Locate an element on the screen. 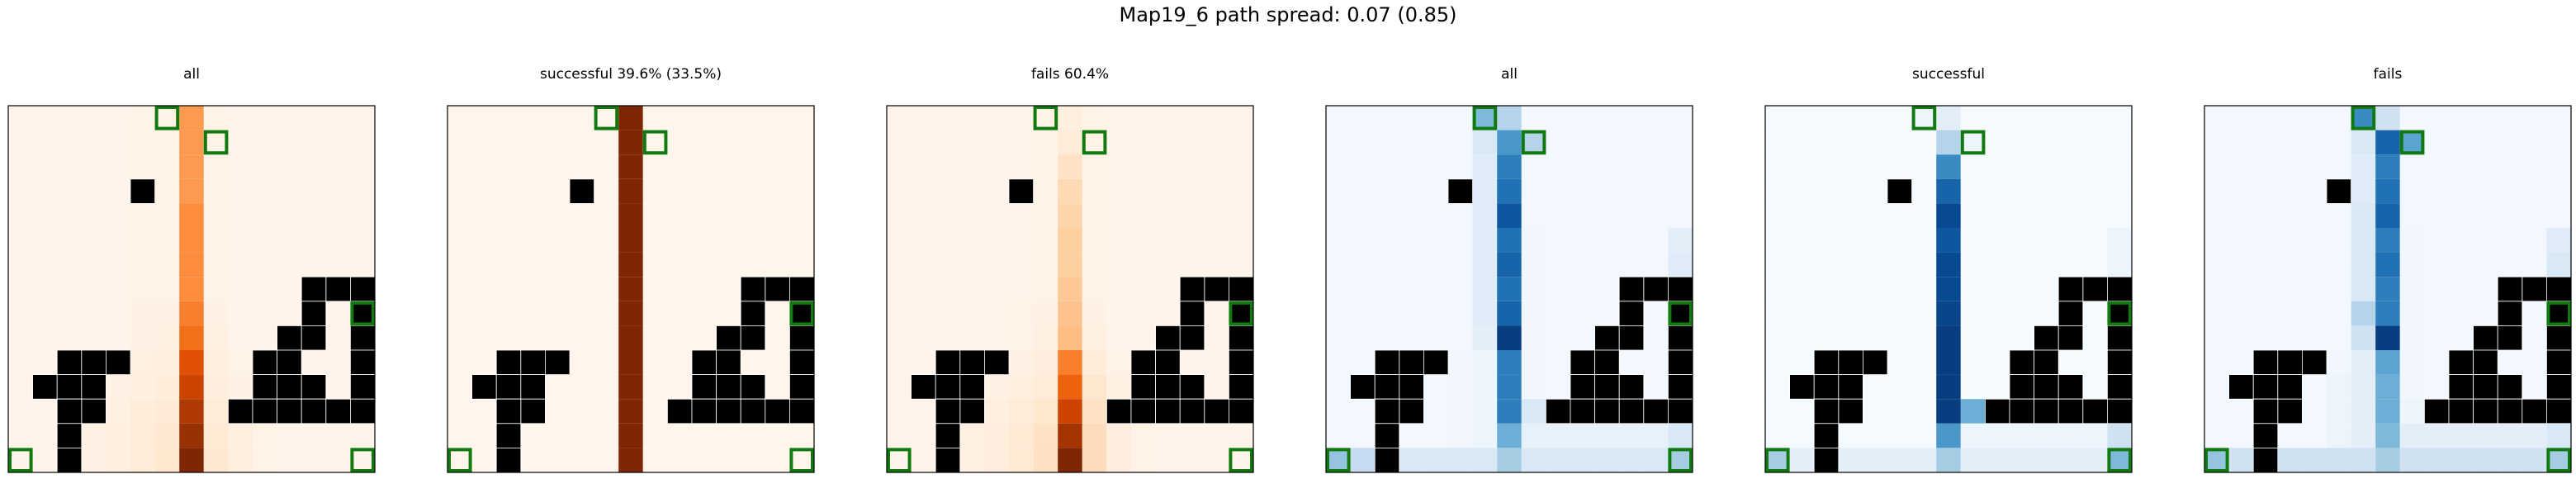 The image size is (2576, 479). marker-square is located at coordinates (1241, 314).